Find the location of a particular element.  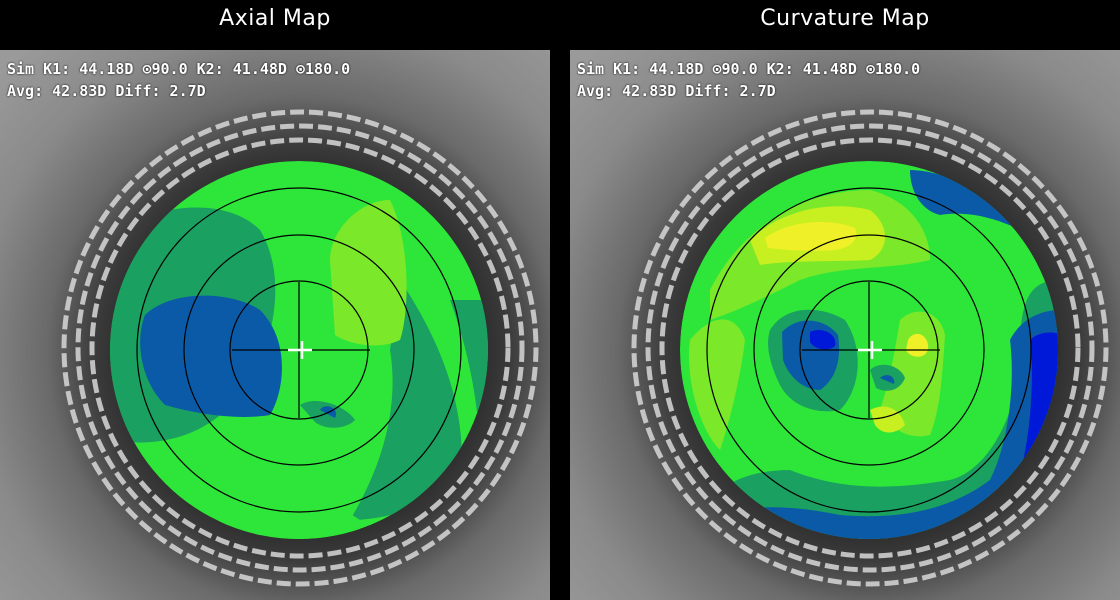

axial-sim-k-readout: Sim K1: 44.18D ⊙90.0 K2: 41.48D ⊙180.0 is located at coordinates (179, 69).